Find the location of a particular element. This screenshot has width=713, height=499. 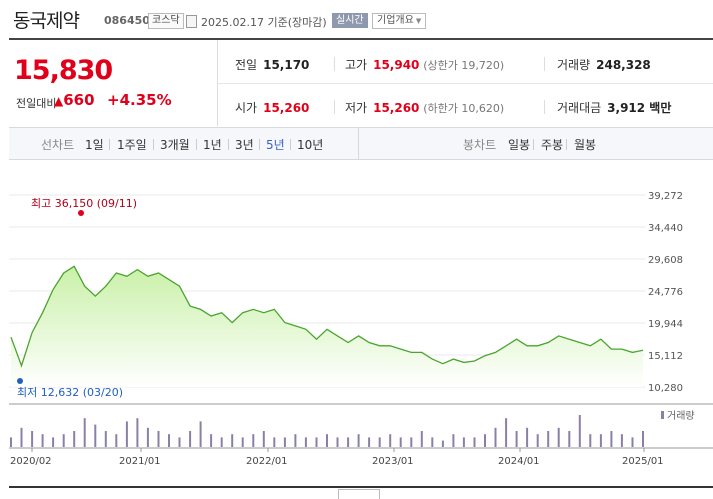

market-badge: 코스닥 is located at coordinates (166, 21).